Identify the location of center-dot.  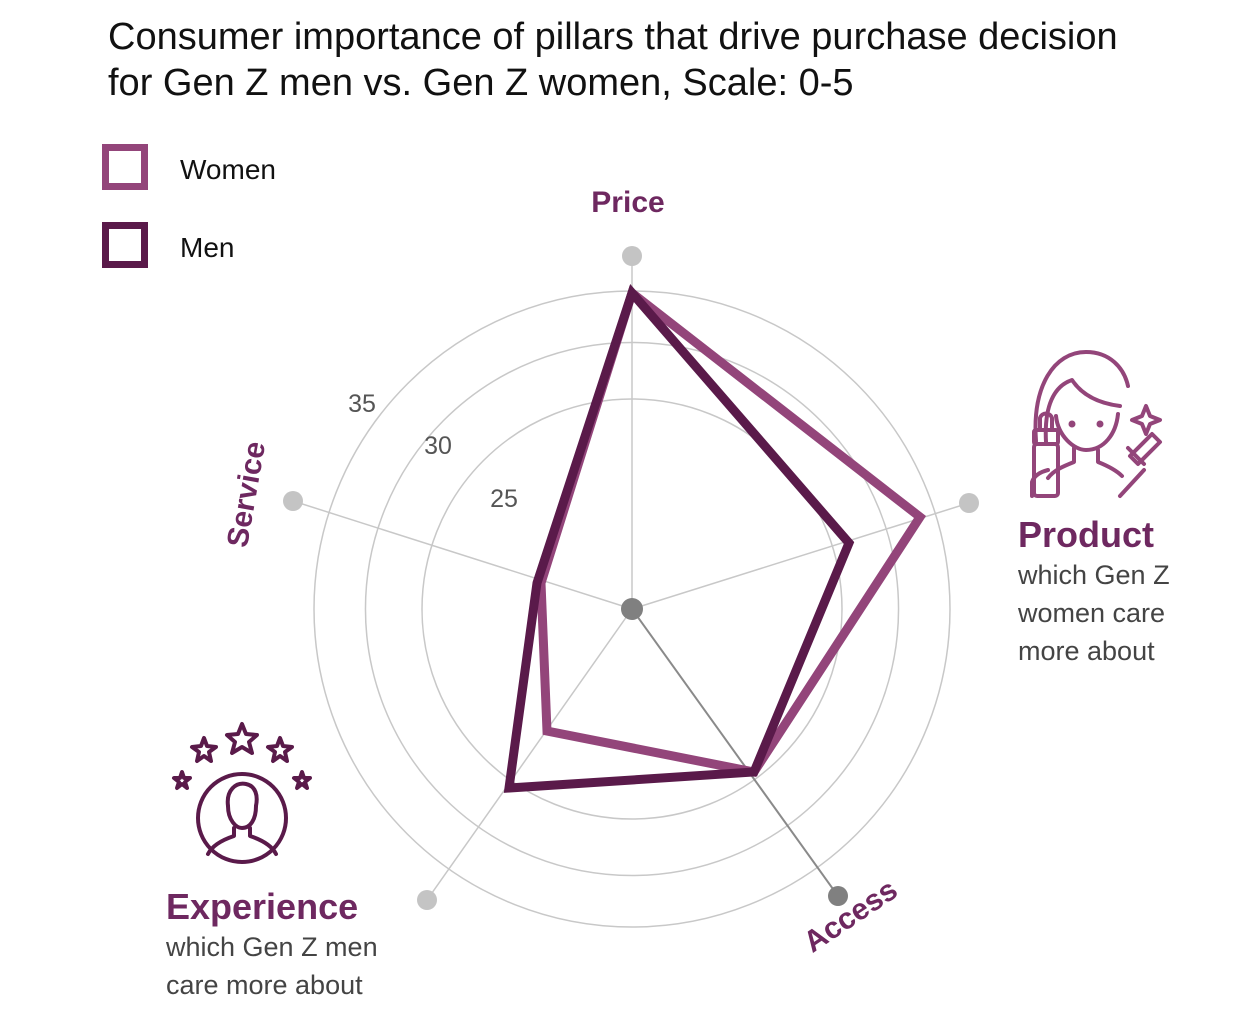
(632, 609).